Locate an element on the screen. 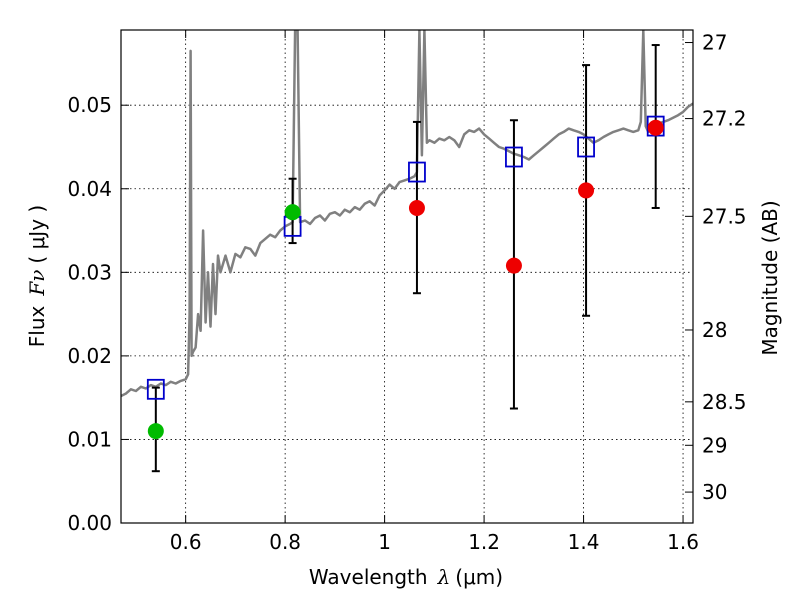 The image size is (800, 600). x-tick-label: 1.6 is located at coordinates (683, 542).